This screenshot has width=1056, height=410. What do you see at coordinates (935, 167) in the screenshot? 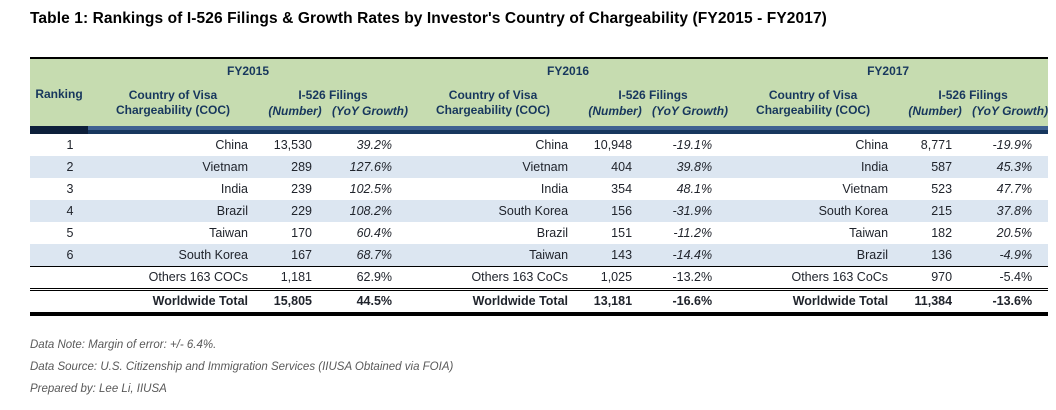
I see `filings-number-cell: 587` at bounding box center [935, 167].